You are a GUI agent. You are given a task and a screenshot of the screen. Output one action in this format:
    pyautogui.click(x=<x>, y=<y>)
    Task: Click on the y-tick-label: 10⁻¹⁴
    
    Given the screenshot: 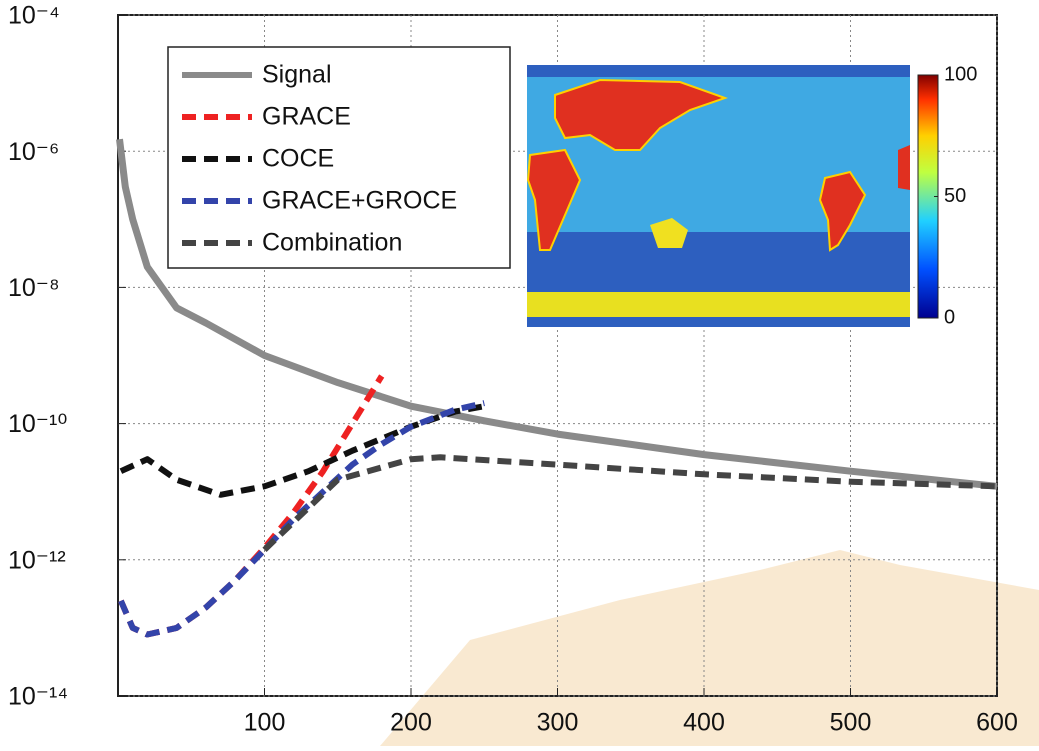 What is the action you would take?
    pyautogui.click(x=38, y=697)
    